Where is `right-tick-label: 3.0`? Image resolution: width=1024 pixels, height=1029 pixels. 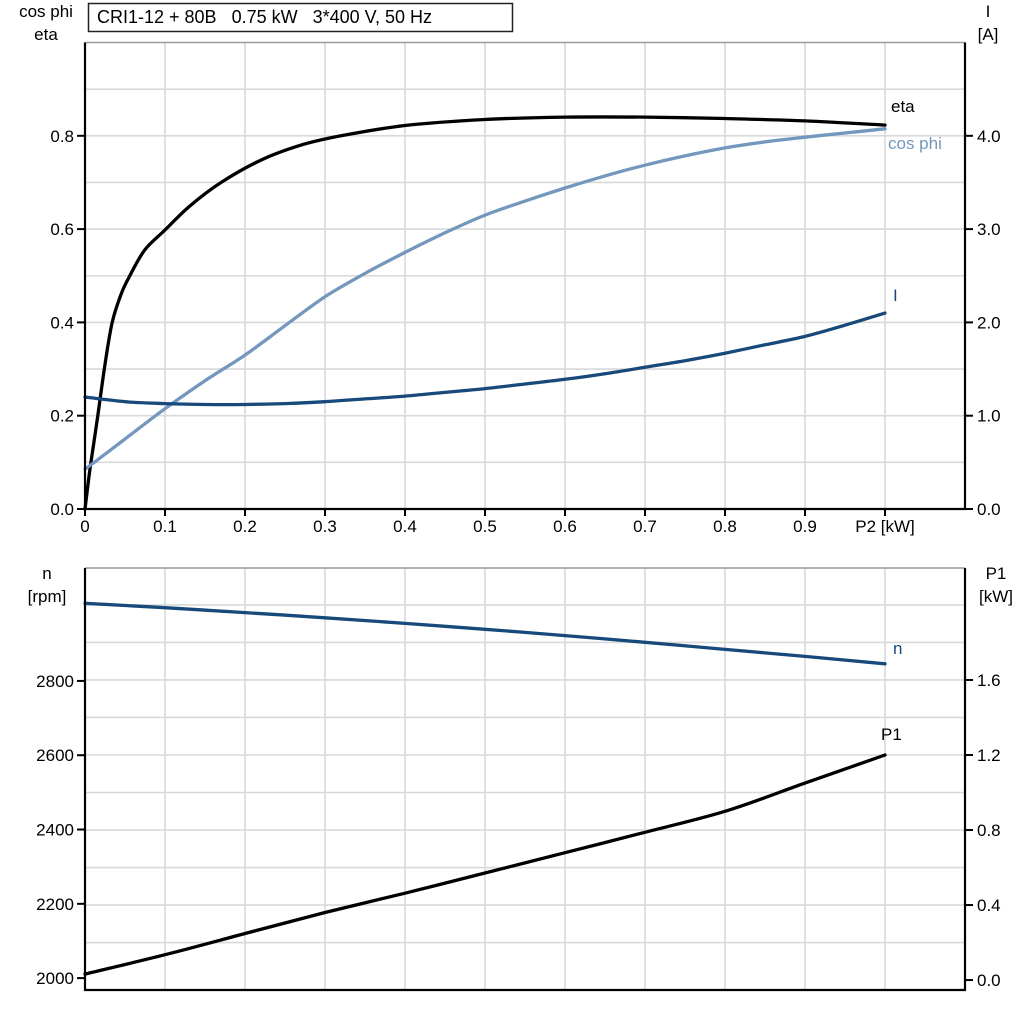 right-tick-label: 3.0 is located at coordinates (989, 229).